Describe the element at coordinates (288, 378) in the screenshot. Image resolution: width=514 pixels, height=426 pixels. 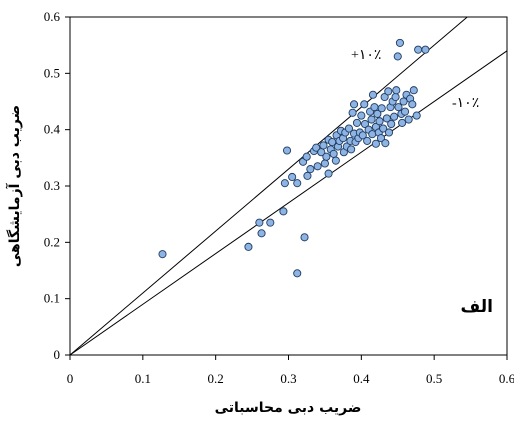
I see `x-tick-label: 0.3` at that location.